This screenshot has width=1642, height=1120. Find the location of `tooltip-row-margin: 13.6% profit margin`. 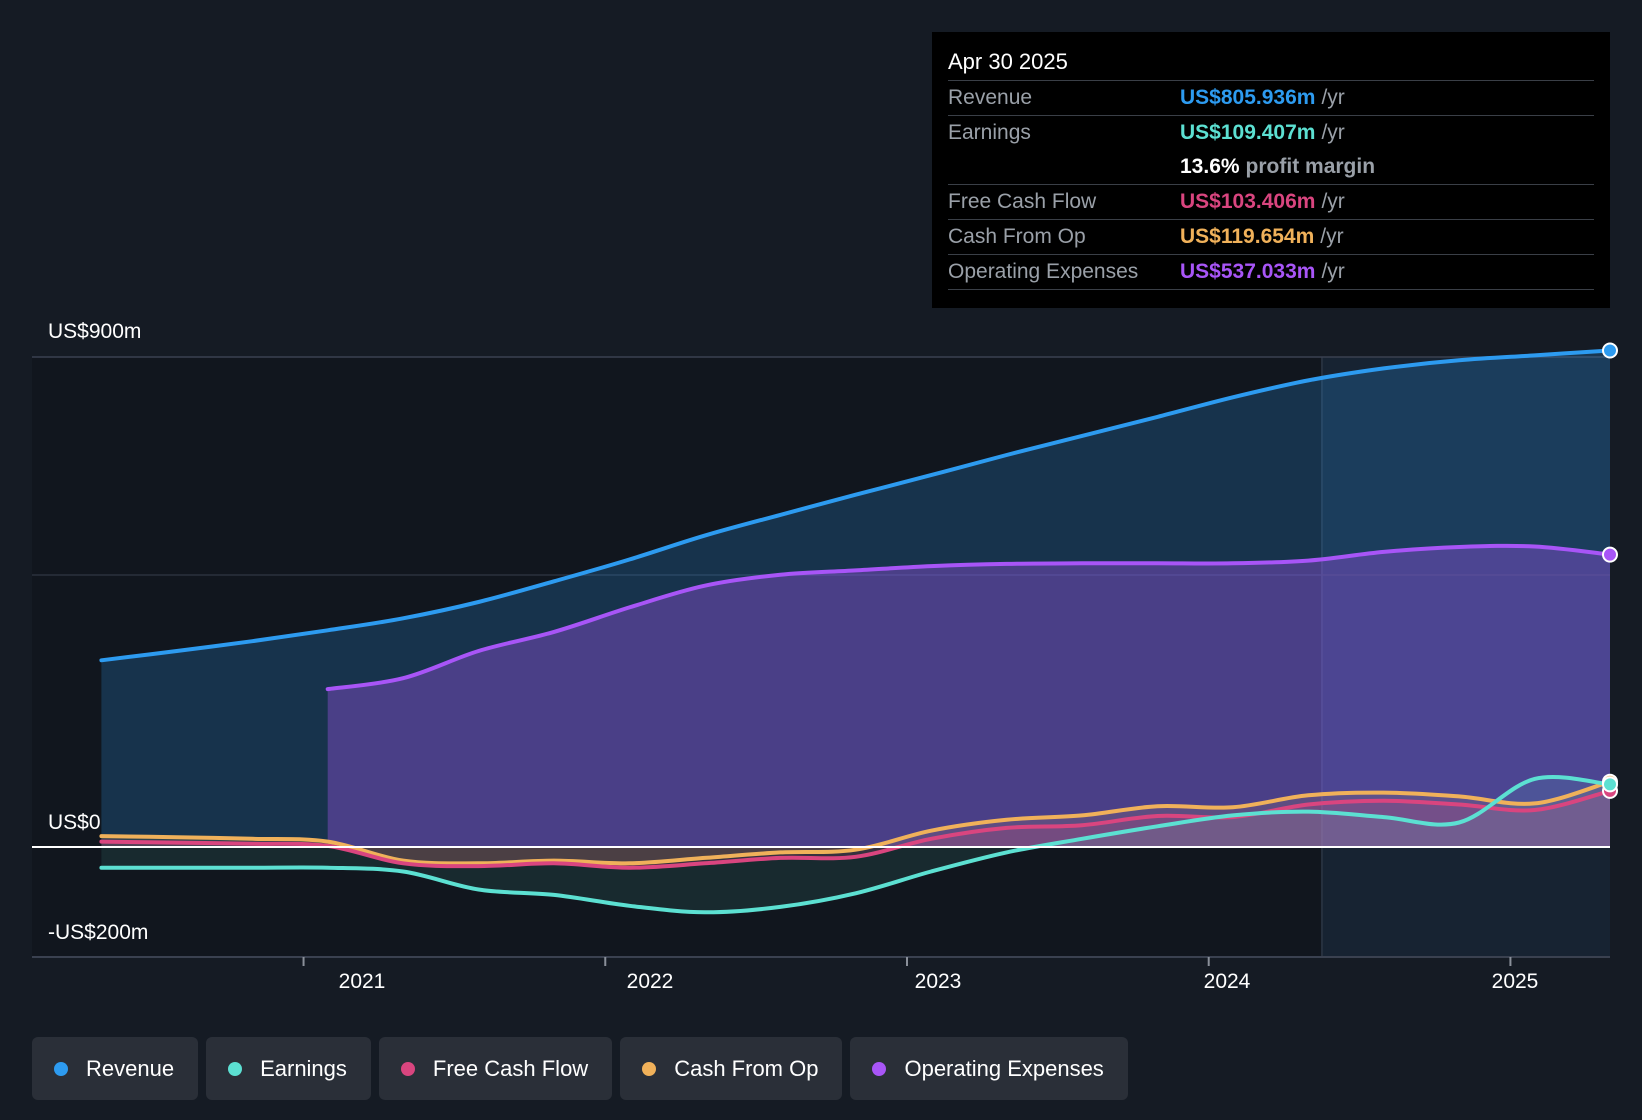

tooltip-row-margin: 13.6% profit margin is located at coordinates (1271, 167).